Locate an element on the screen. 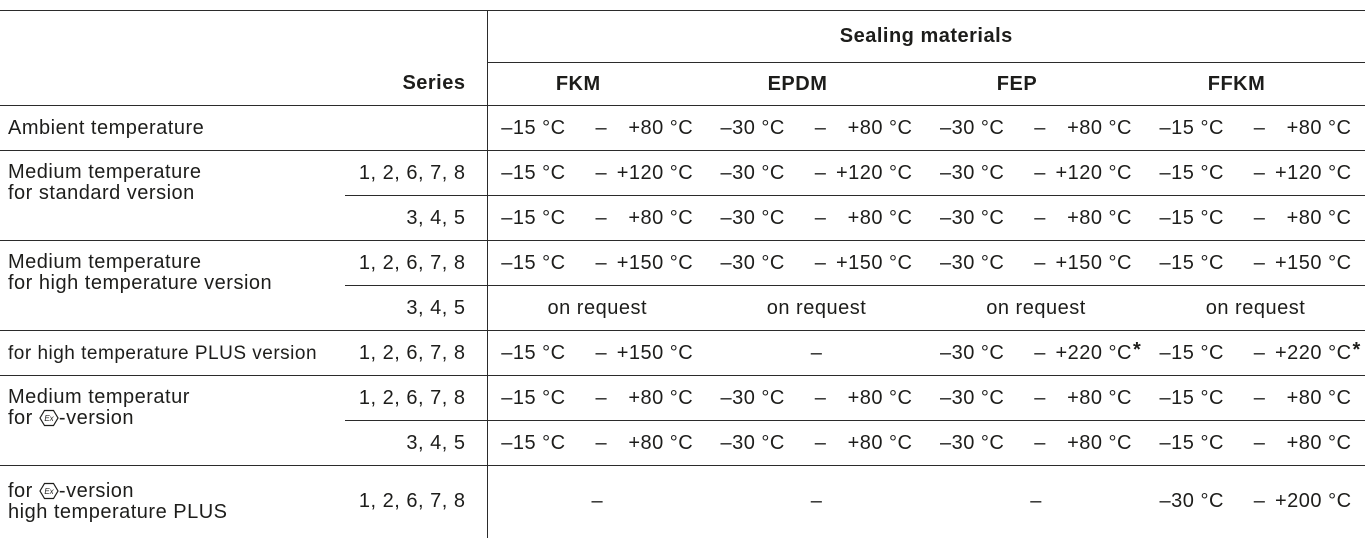 Image resolution: width=1365 pixels, height=540 pixels. temperature-range: –30 °C – +220 °C * is located at coordinates (1040, 351).